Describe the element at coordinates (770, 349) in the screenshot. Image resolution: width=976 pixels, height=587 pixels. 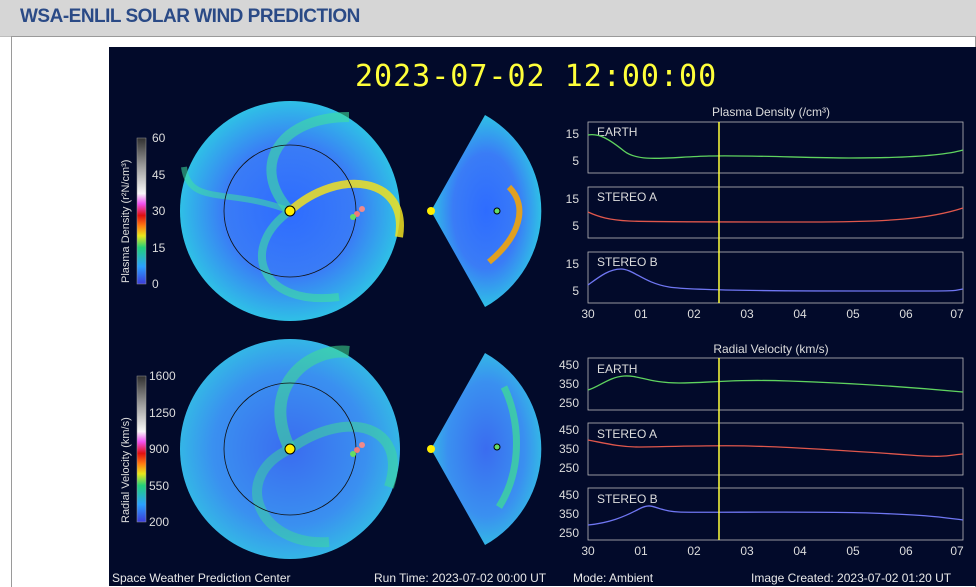
I see `velocity-plots-title: Radial Velocity (km/s)` at that location.